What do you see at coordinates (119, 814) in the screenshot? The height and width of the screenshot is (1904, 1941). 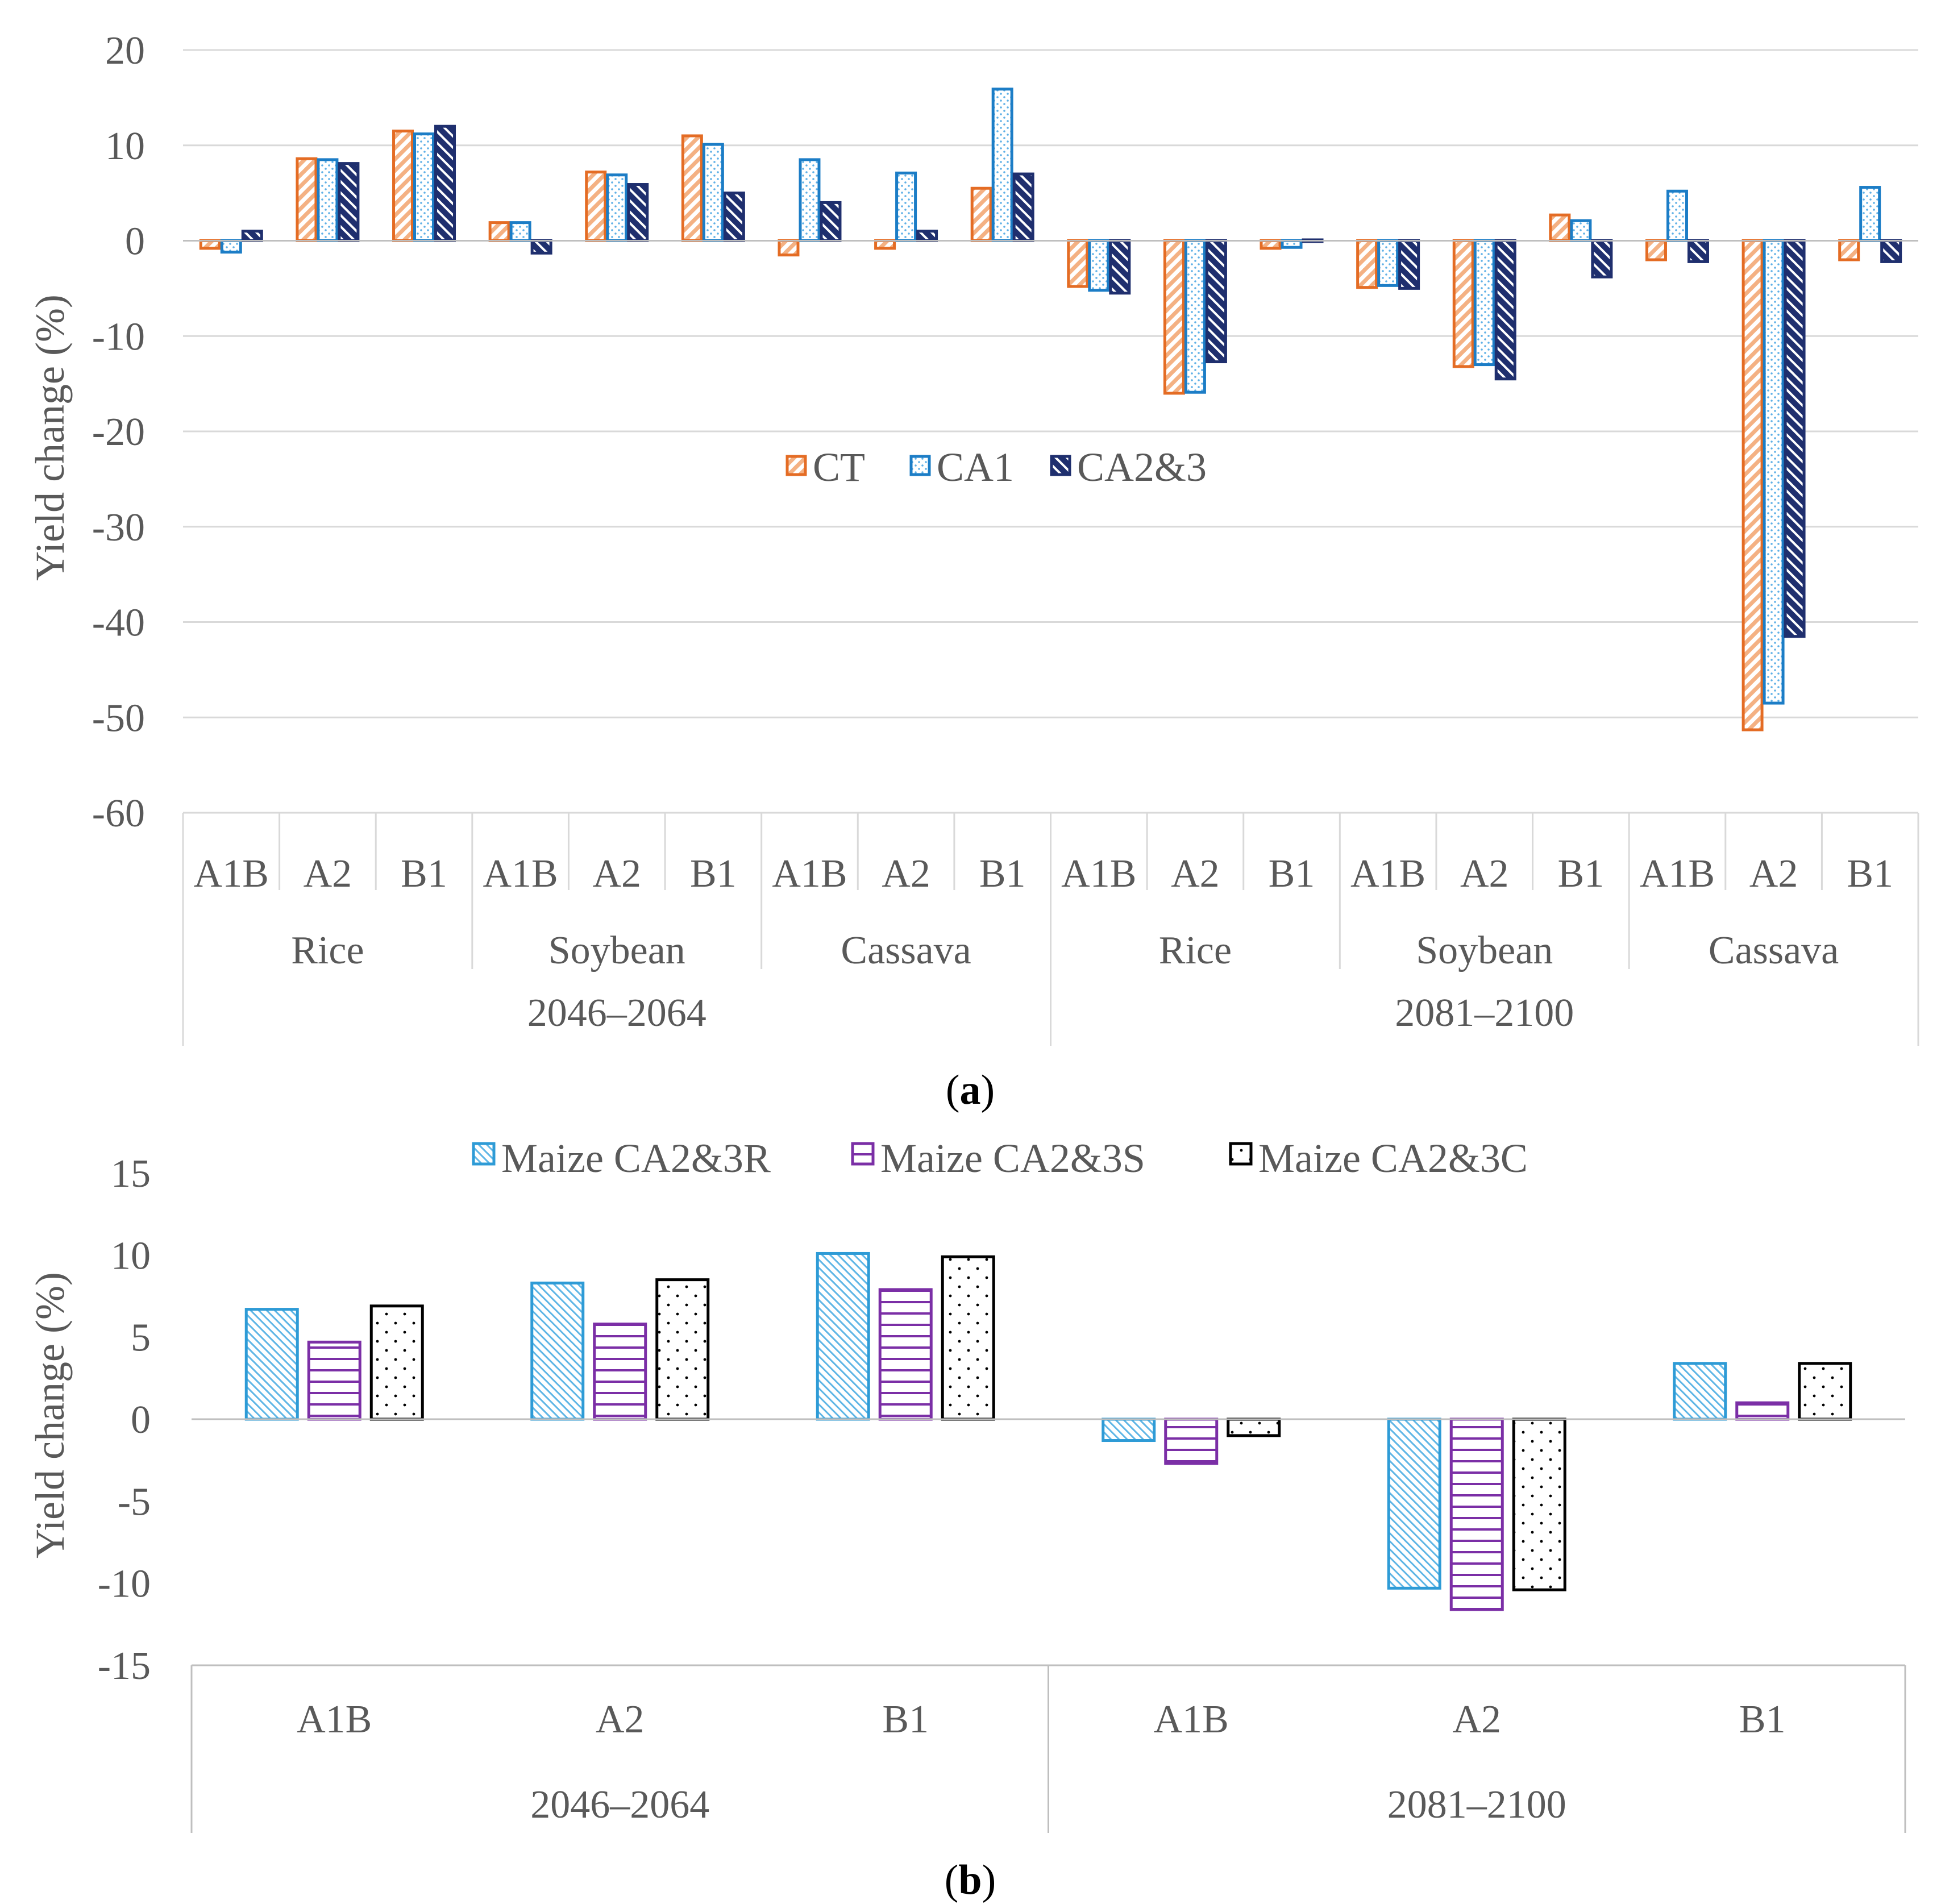 I see `panel-a-y-tick-label: -60` at bounding box center [119, 814].